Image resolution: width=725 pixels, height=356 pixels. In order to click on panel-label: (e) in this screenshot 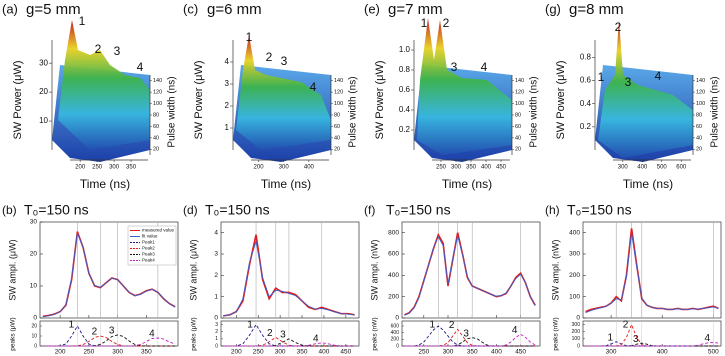, I will do `click(372, 8)`.